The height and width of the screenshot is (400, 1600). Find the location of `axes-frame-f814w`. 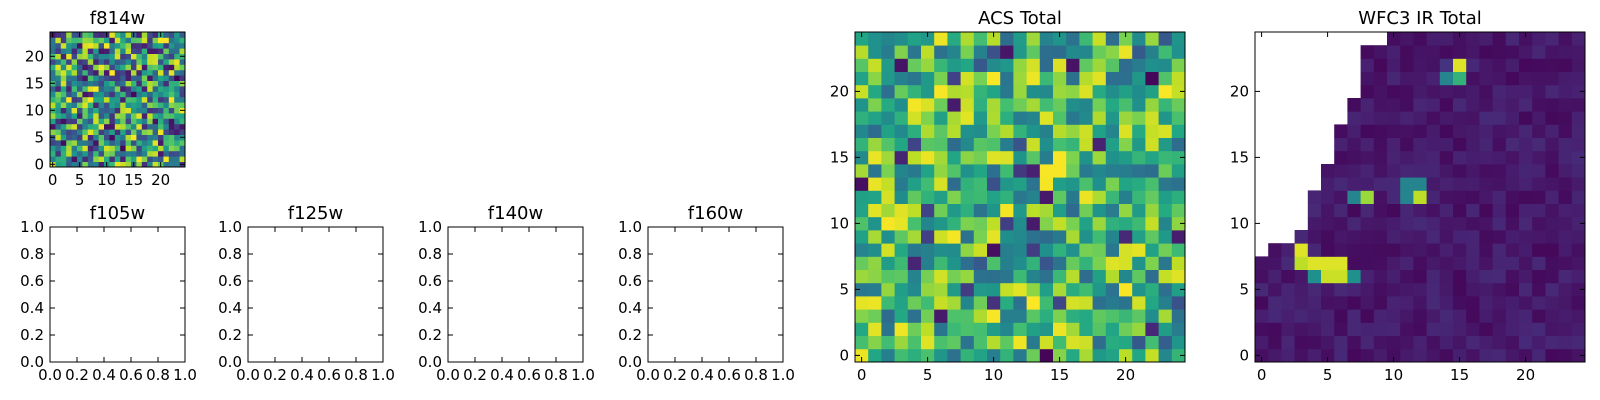

axes-frame-f814w is located at coordinates (117, 99).